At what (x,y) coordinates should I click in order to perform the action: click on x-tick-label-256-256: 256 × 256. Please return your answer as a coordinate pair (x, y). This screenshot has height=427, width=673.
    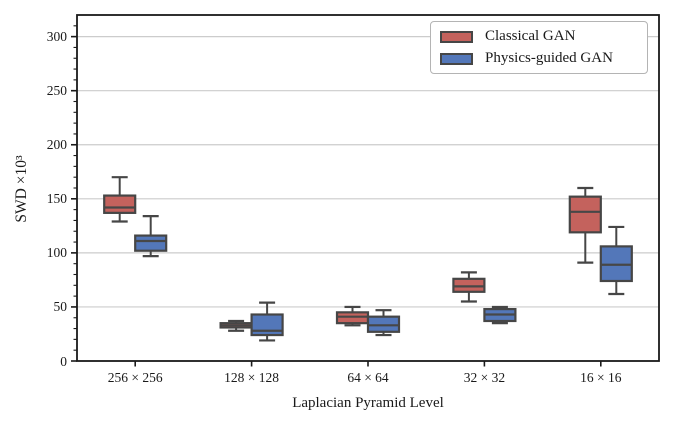
    Looking at the image, I should click on (135, 377).